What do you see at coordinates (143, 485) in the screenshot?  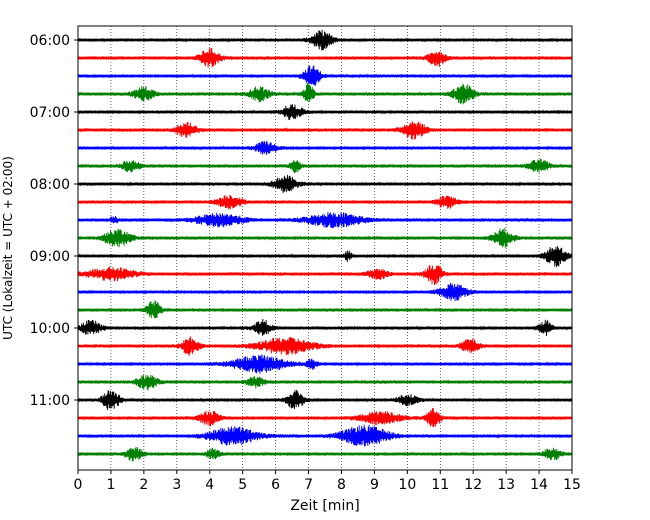 I see `x-tick-label: 2` at bounding box center [143, 485].